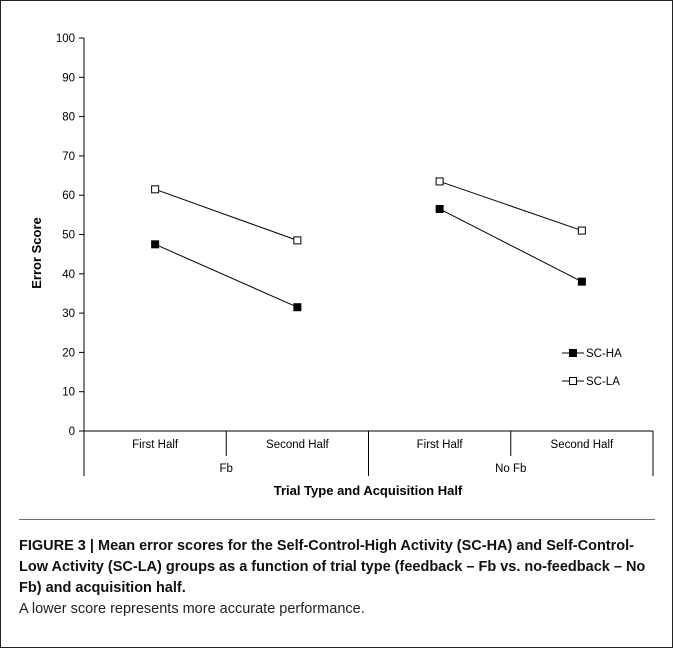 The width and height of the screenshot is (673, 648). I want to click on y-tick-label: 20, so click(68, 353).